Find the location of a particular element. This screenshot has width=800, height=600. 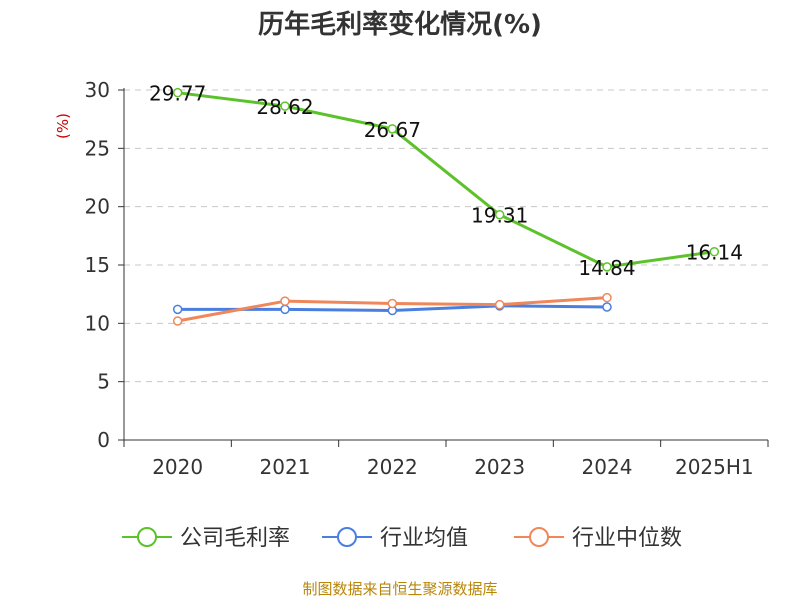

y-tick-label: 30 is located at coordinates (97, 90).